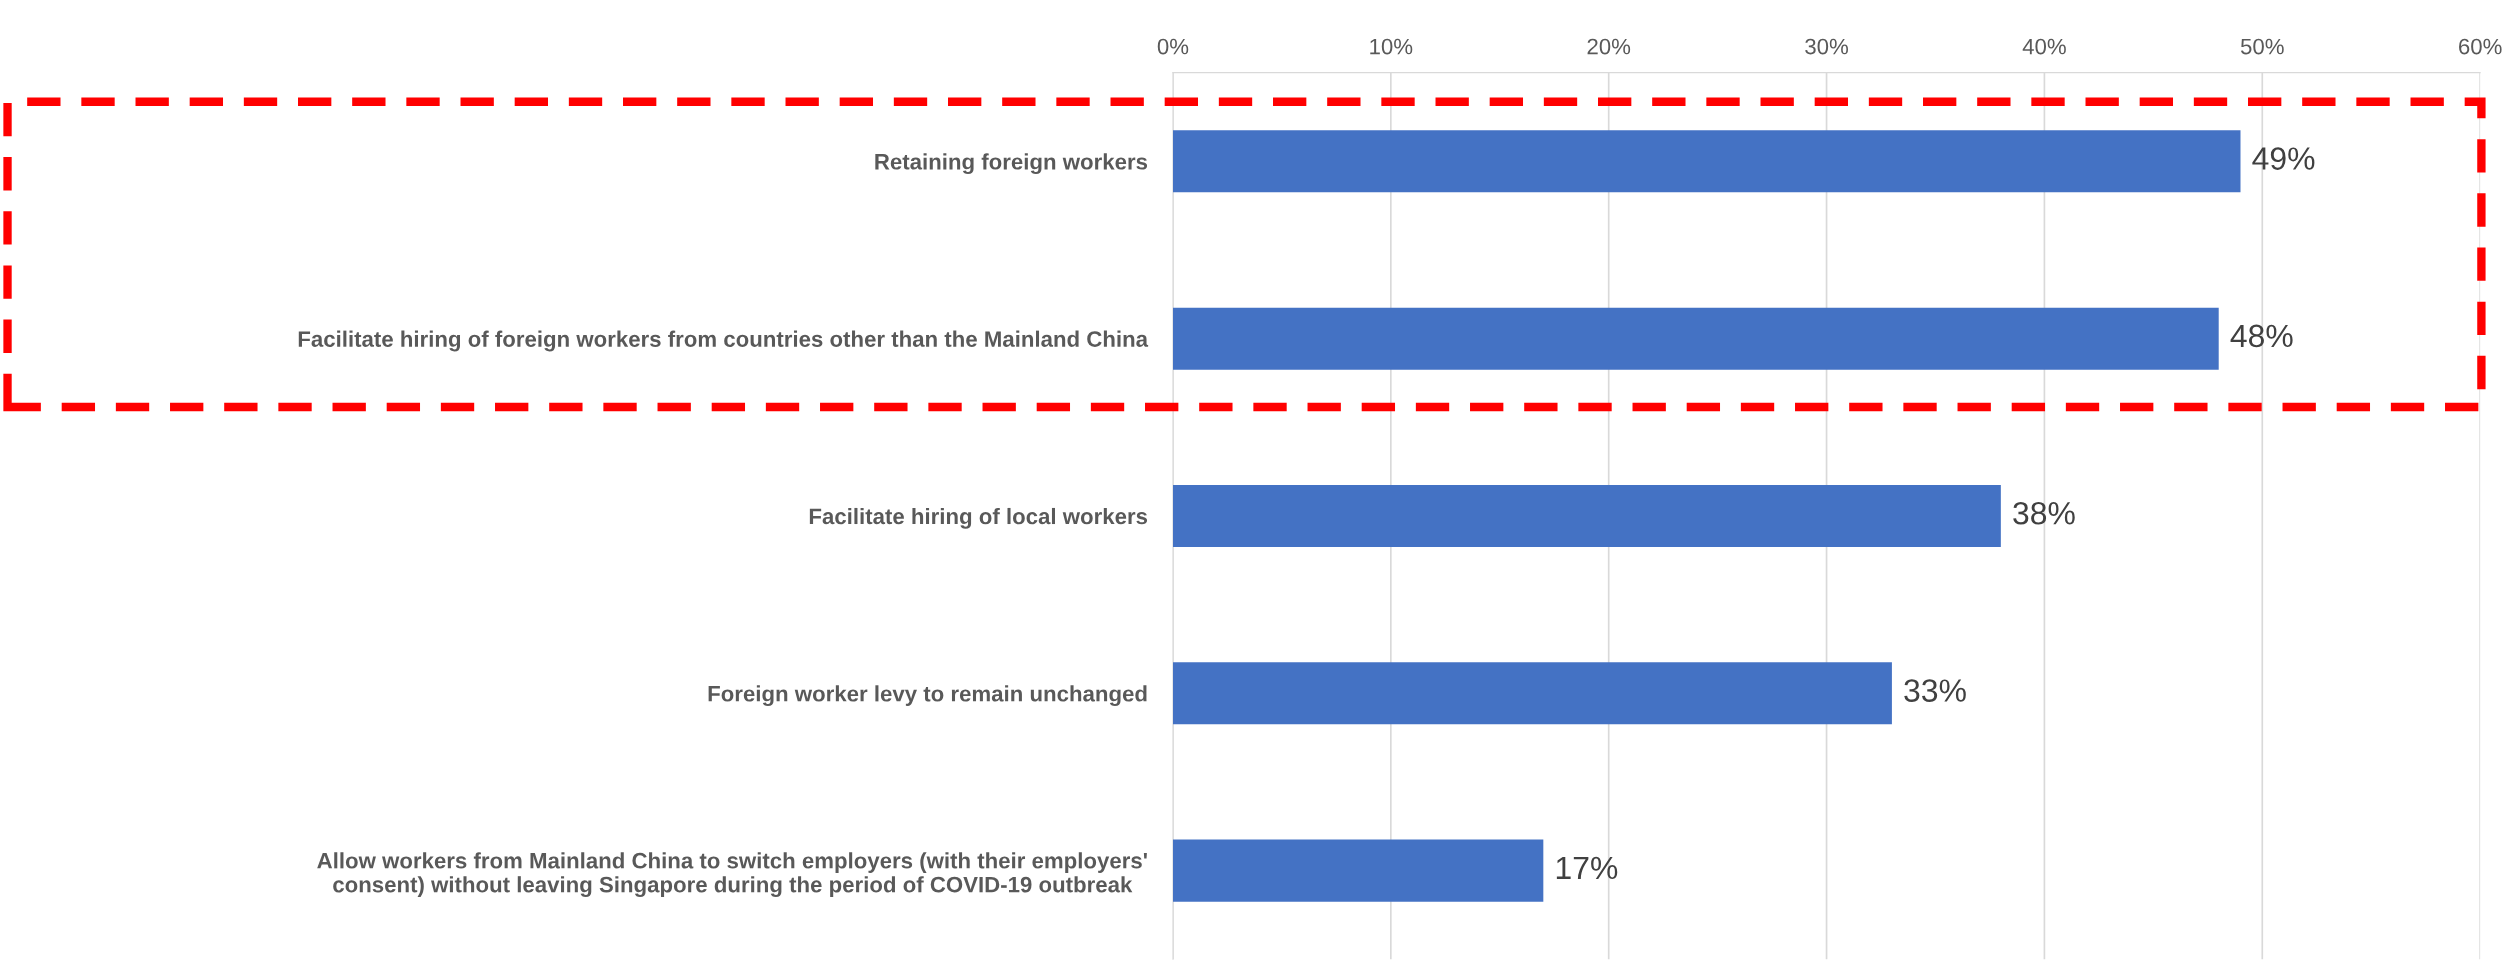  I want to click on data-label: 38%, so click(2044, 513).